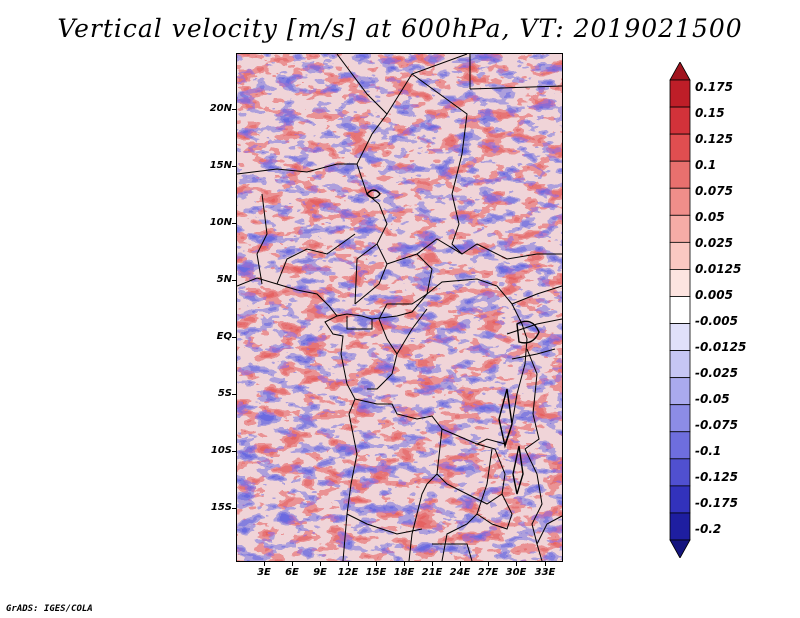 The height and width of the screenshot is (618, 800). Describe the element at coordinates (432, 572) in the screenshot. I see `lon-label: 21E` at that location.